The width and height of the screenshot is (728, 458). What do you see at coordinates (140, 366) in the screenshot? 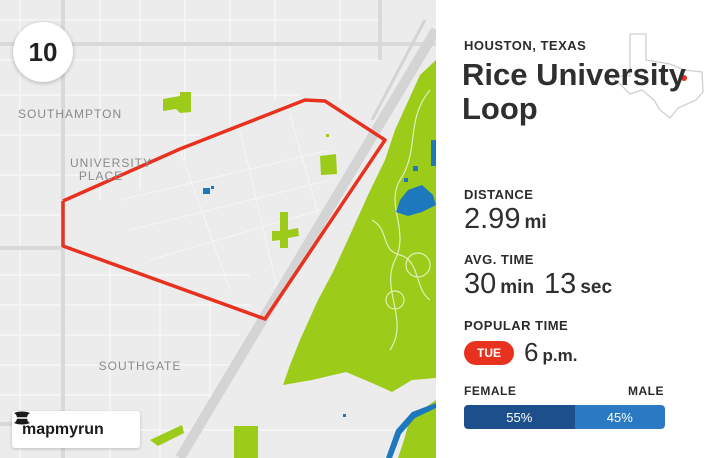
I see `map-label-southgate: SOUTHGATE` at bounding box center [140, 366].